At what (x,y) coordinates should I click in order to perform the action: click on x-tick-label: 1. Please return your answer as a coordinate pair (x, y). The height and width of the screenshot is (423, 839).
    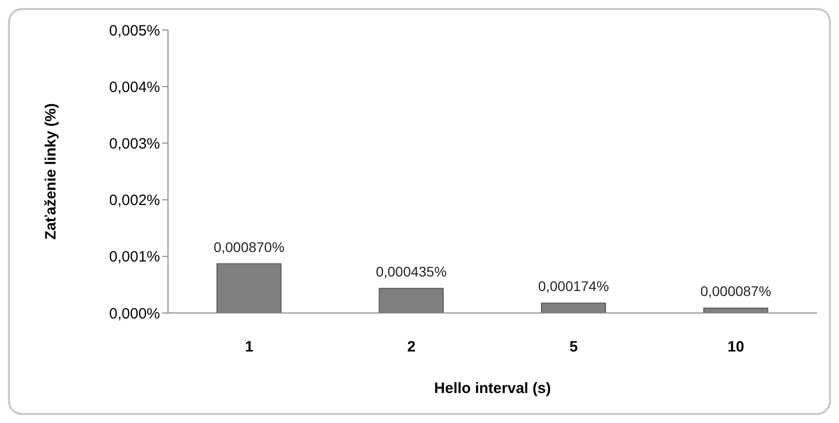
    Looking at the image, I should click on (249, 347).